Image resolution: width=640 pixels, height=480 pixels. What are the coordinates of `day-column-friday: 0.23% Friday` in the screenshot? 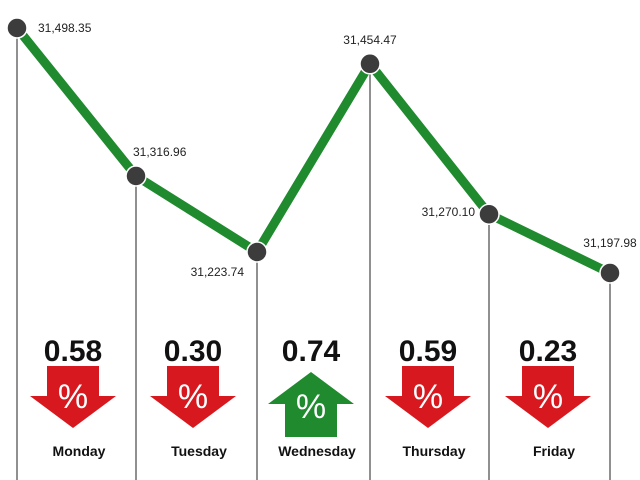 It's located at (548, 397).